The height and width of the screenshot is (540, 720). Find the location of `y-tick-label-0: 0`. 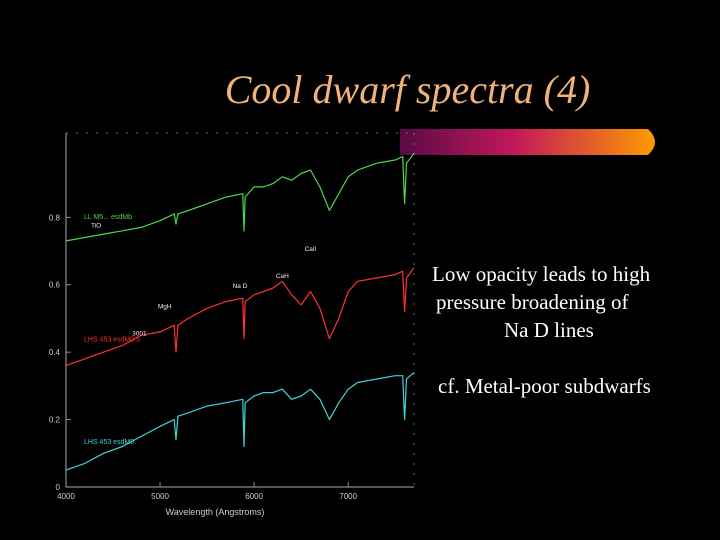

y-tick-label-0: 0 is located at coordinates (58, 487).